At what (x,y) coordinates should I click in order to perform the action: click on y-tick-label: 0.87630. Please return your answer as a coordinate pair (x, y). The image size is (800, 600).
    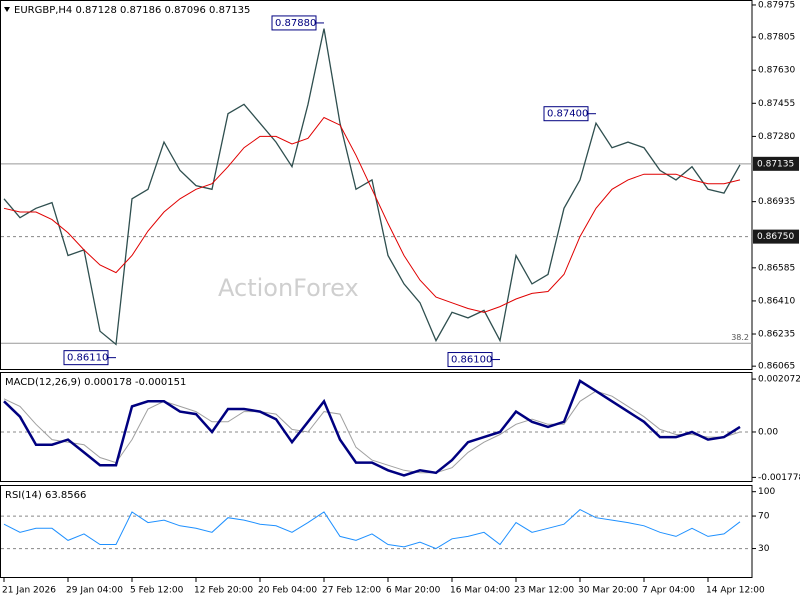
    Looking at the image, I should click on (776, 71).